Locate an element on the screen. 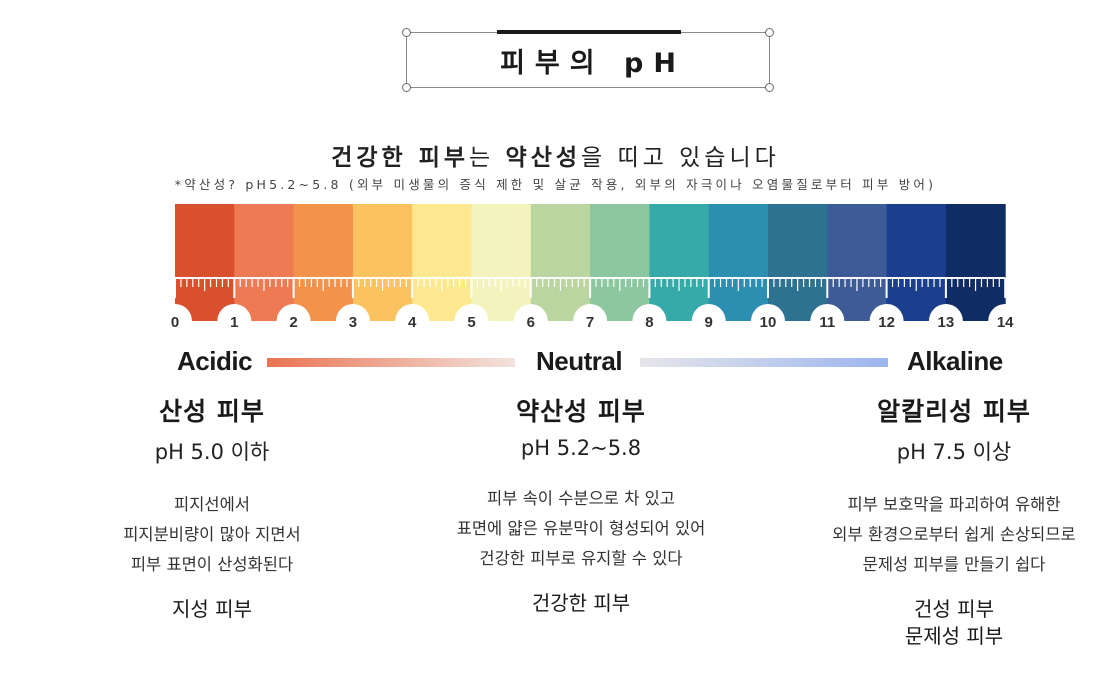 The height and width of the screenshot is (678, 1111). skin-type: 지성 피부 is located at coordinates (212, 609).